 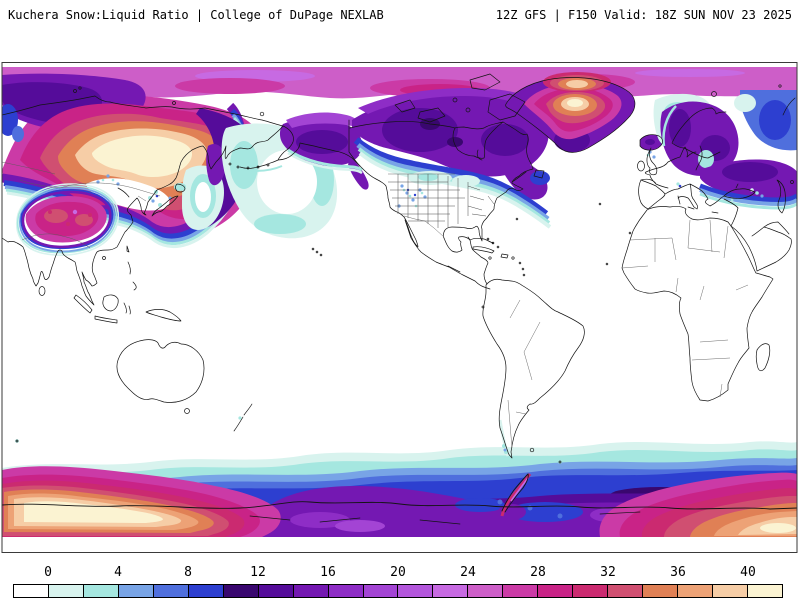 I want to click on colorbar-scale, so click(x=398, y=591).